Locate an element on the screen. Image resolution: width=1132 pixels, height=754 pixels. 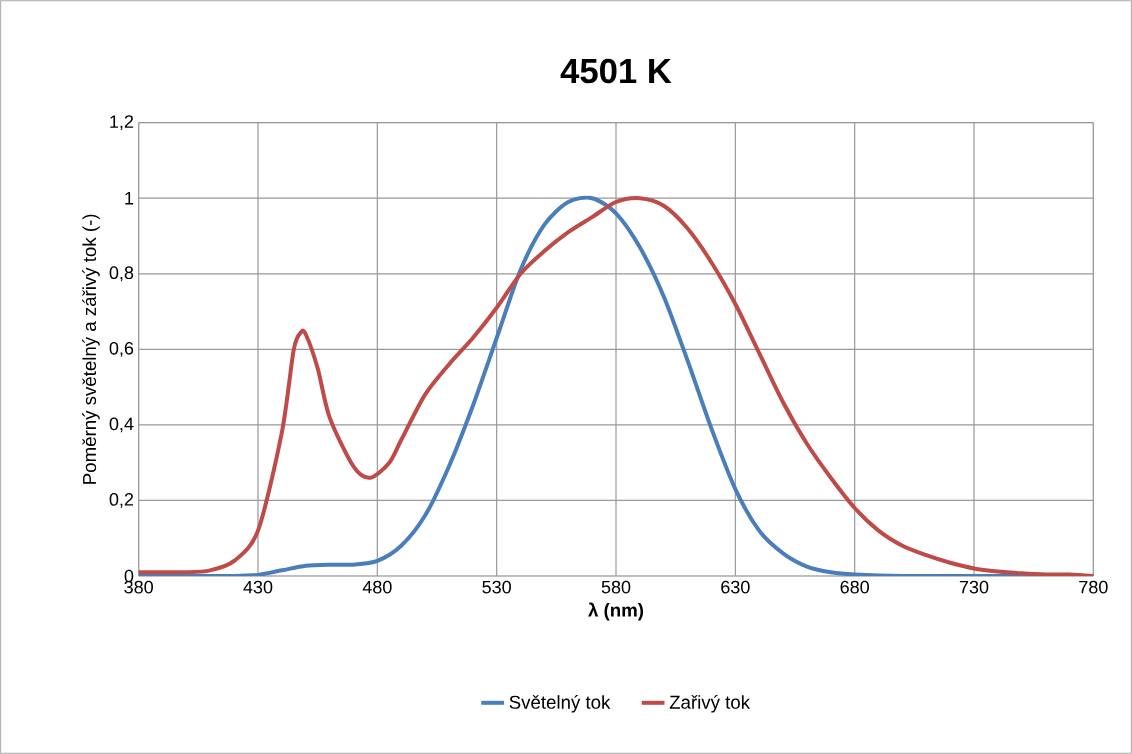
y-tick-label: 1,2 is located at coordinates (122, 123).